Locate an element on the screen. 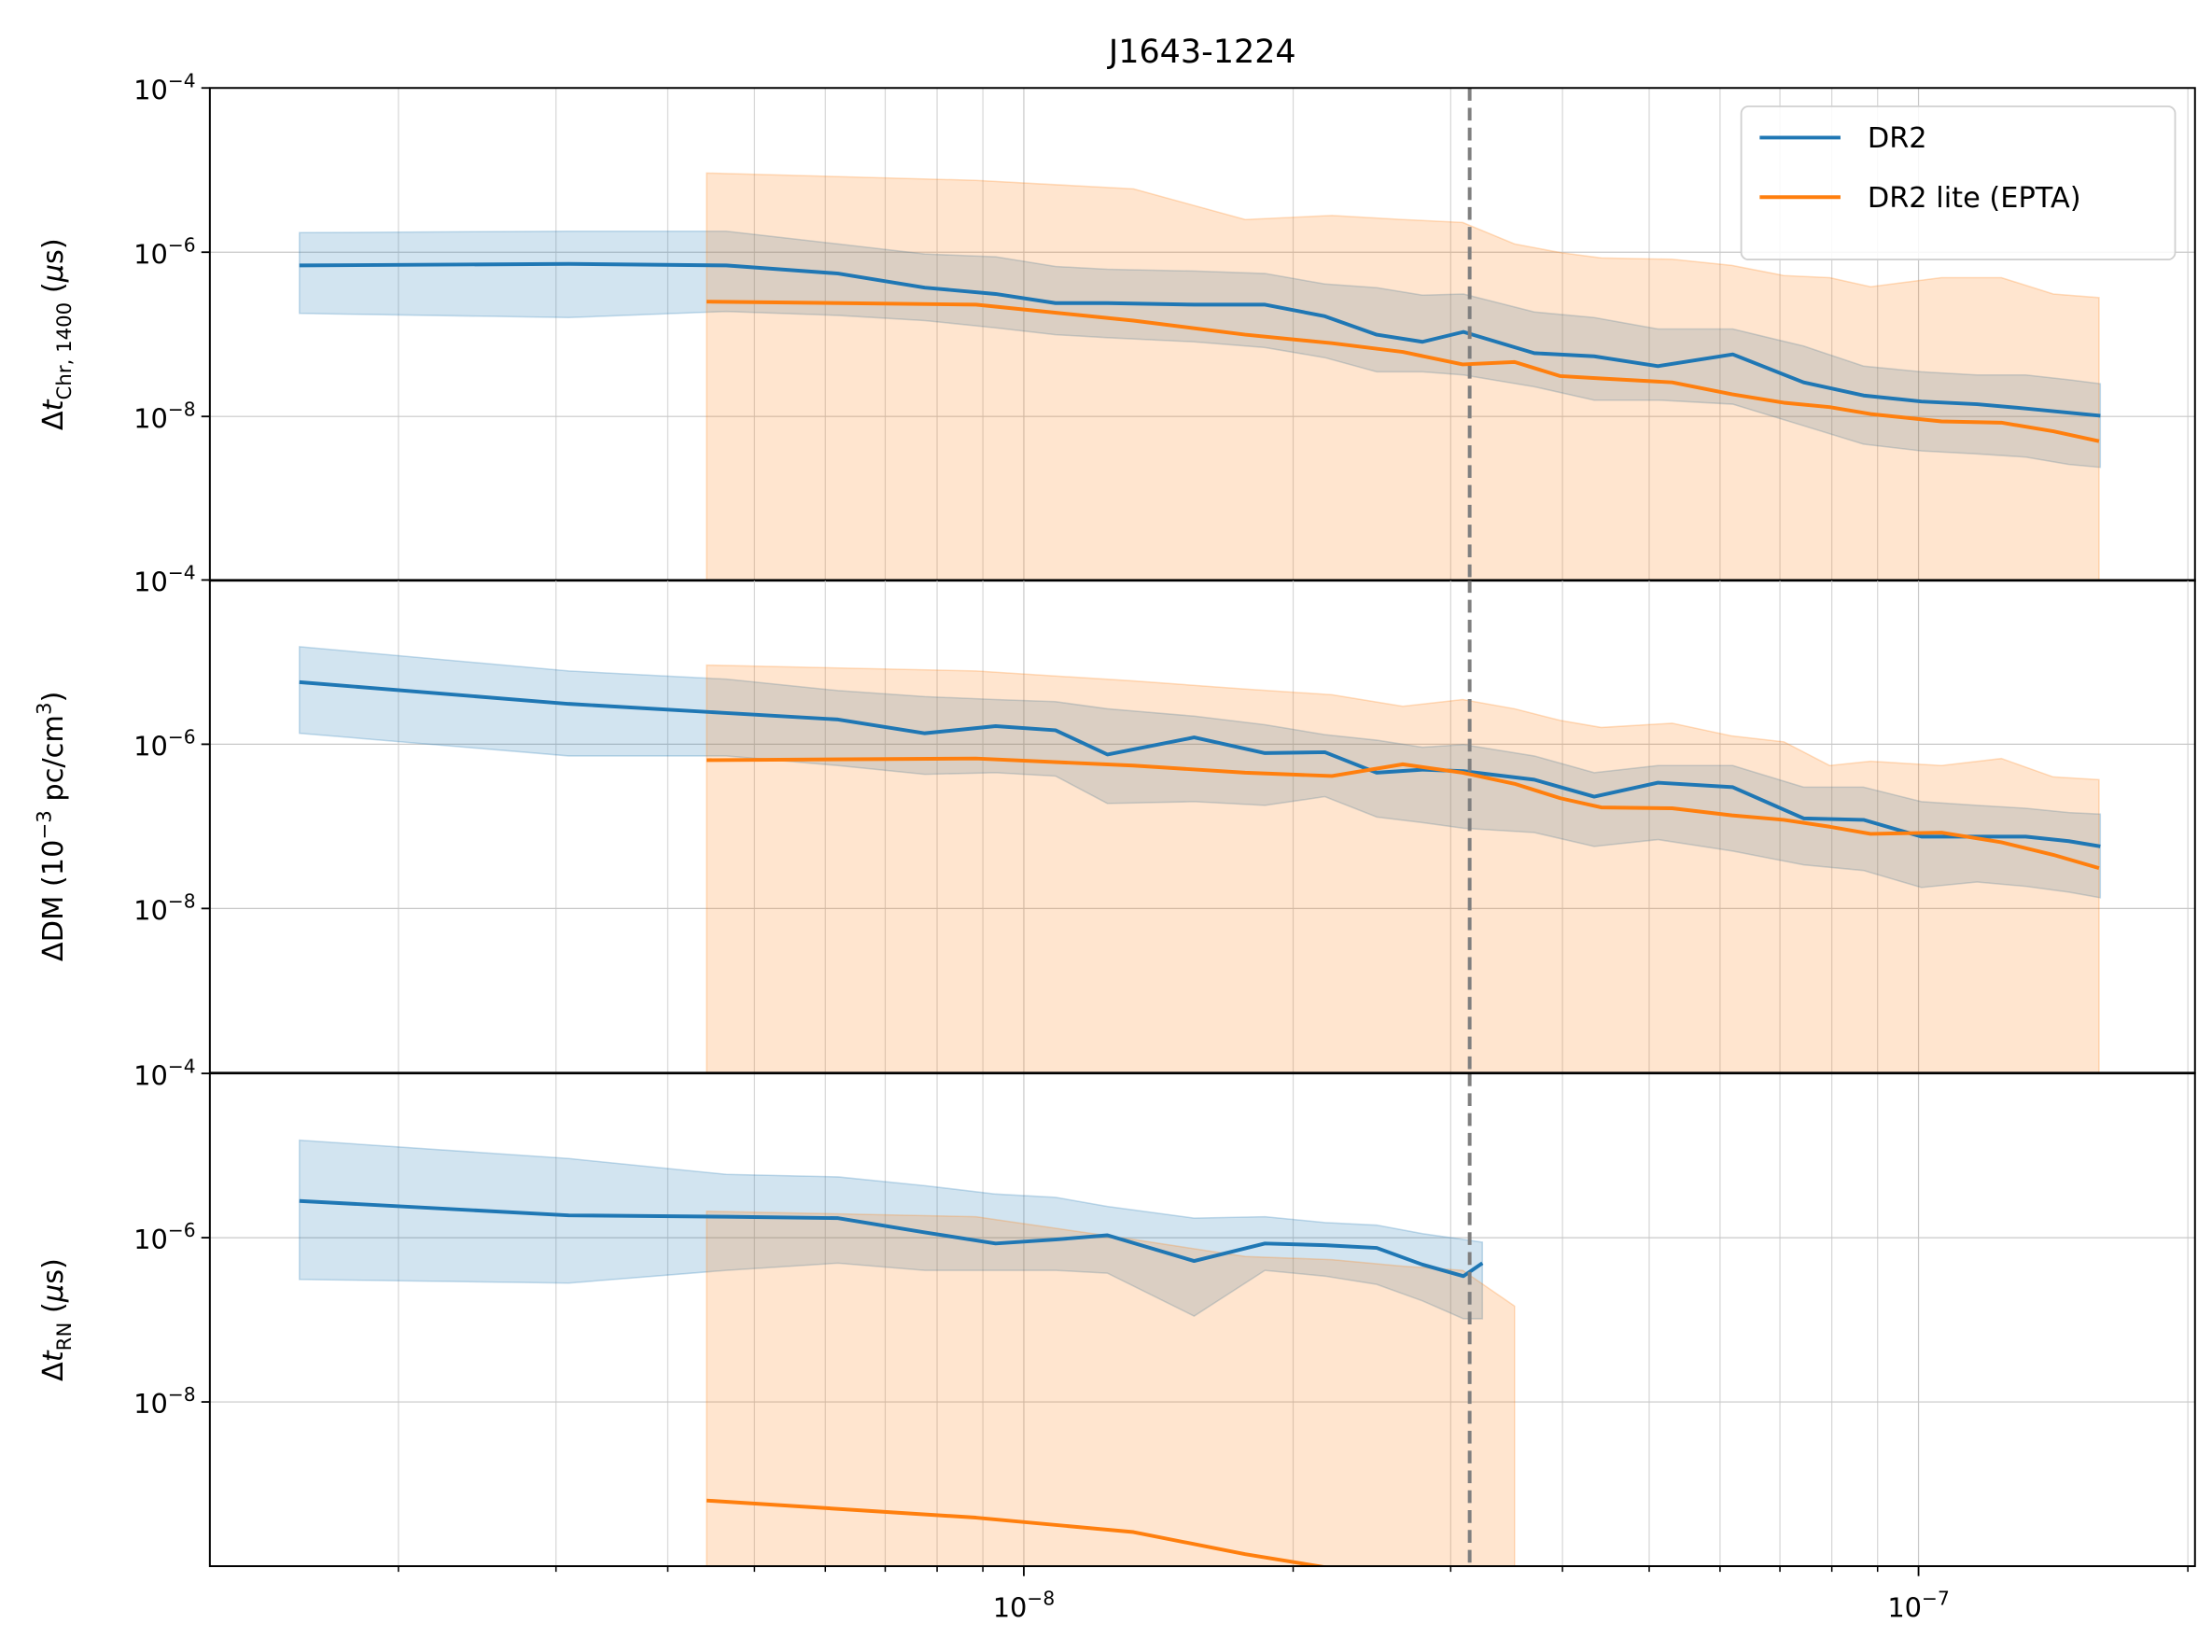 The height and width of the screenshot is (1652, 2212). y-axis-label-part: RN is located at coordinates (65, 1337).